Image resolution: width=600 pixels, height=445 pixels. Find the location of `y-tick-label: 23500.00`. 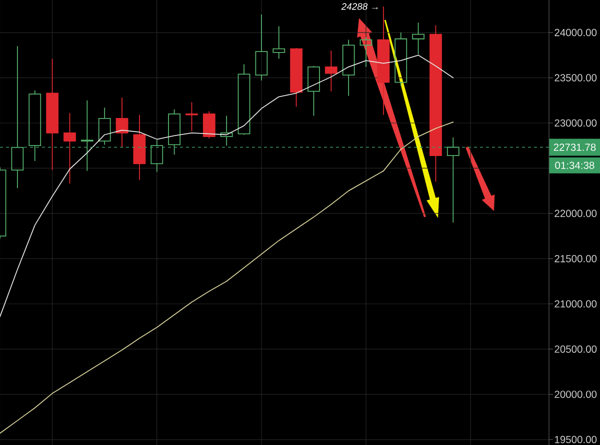

y-tick-label: 23500.00 is located at coordinates (575, 78).